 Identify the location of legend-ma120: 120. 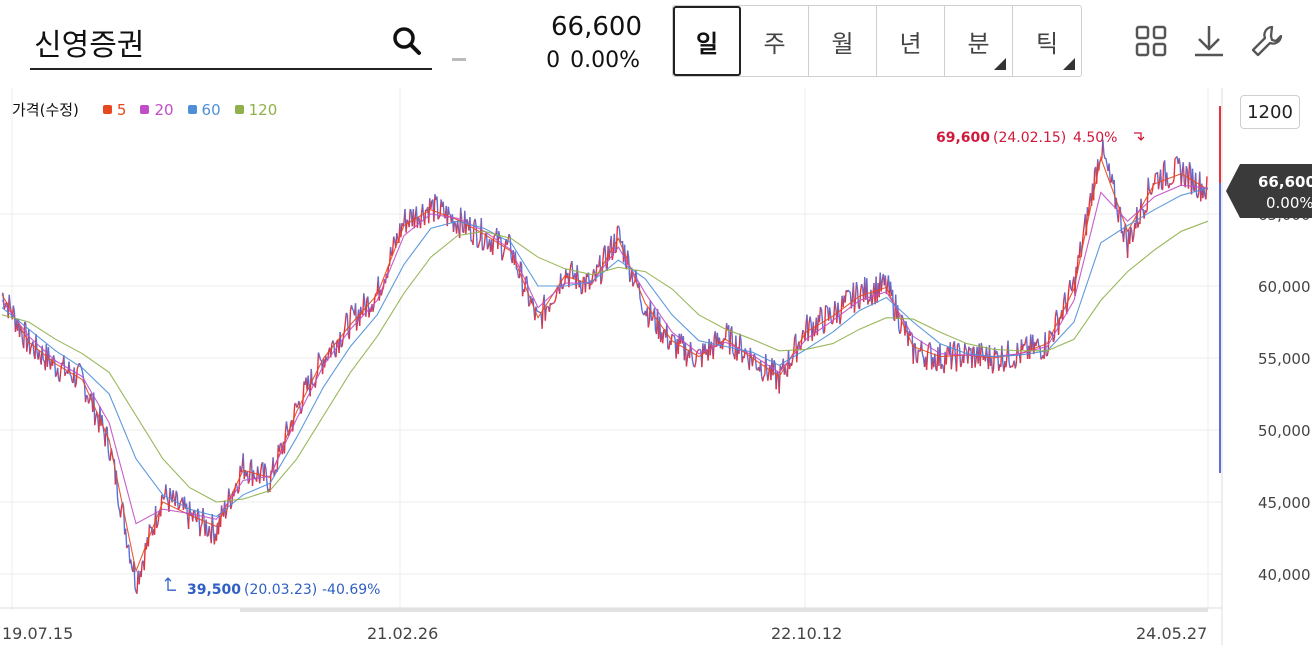
(255, 110).